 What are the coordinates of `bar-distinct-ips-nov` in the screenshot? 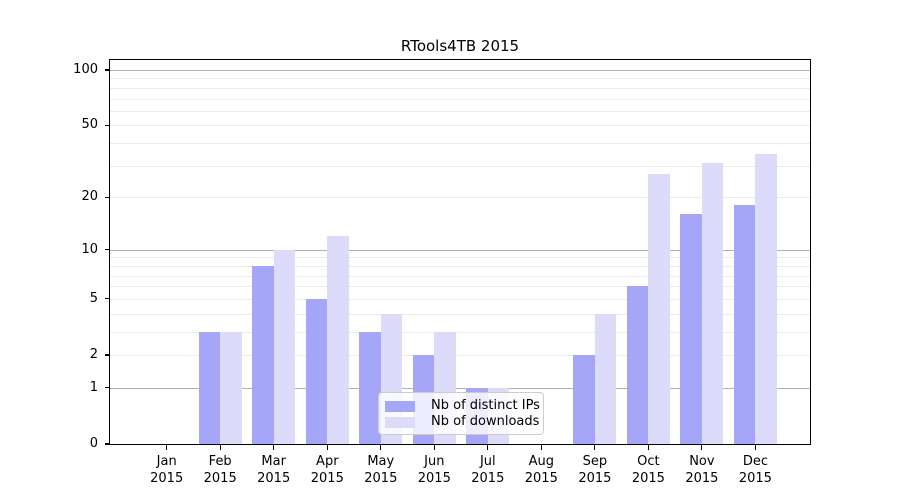 It's located at (691, 329).